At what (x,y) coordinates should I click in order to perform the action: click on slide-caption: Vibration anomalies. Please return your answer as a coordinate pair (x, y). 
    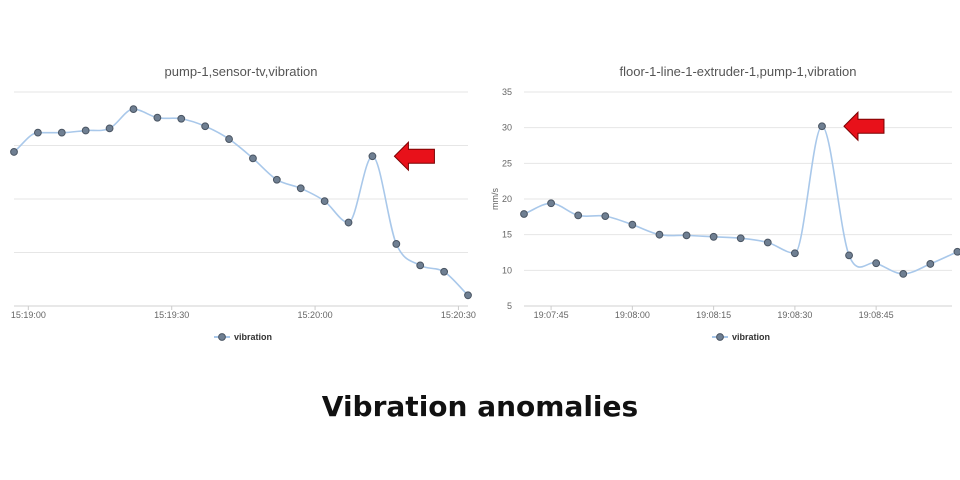
    Looking at the image, I should click on (480, 406).